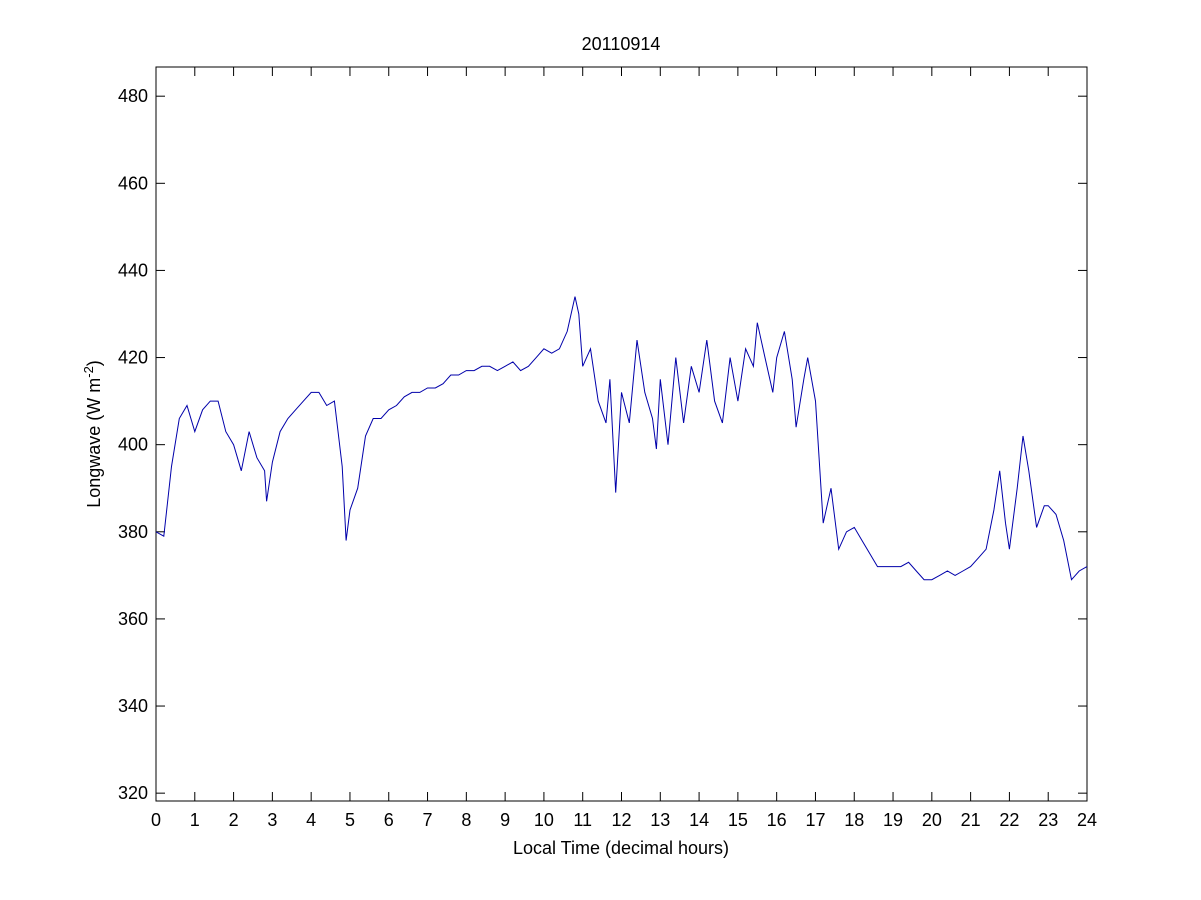 This screenshot has height=900, width=1201. I want to click on x-tick-label: 20, so click(932, 820).